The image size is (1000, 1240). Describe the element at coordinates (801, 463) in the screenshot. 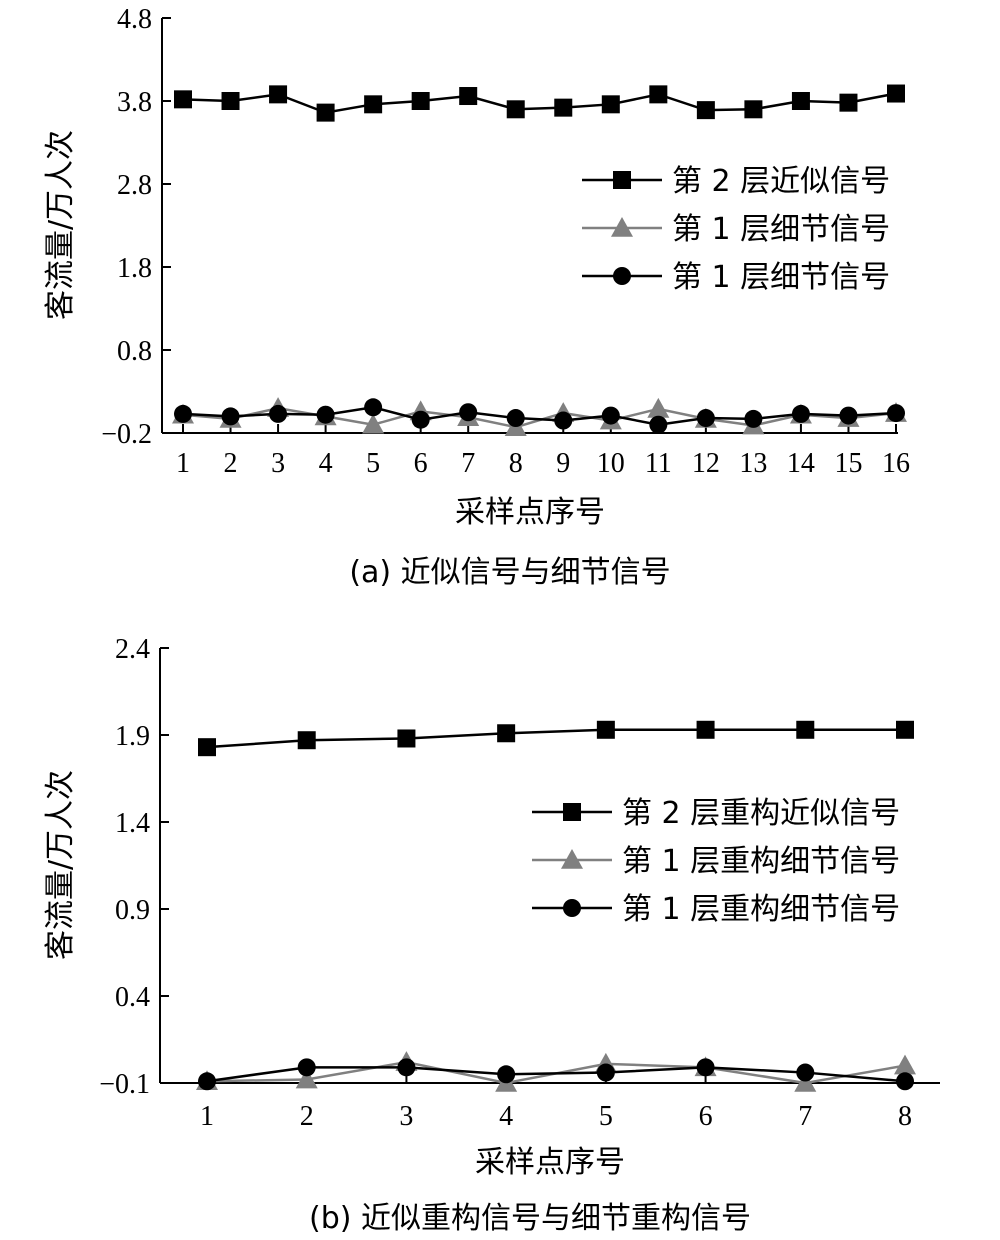

I see `x-tick-label: 14` at that location.